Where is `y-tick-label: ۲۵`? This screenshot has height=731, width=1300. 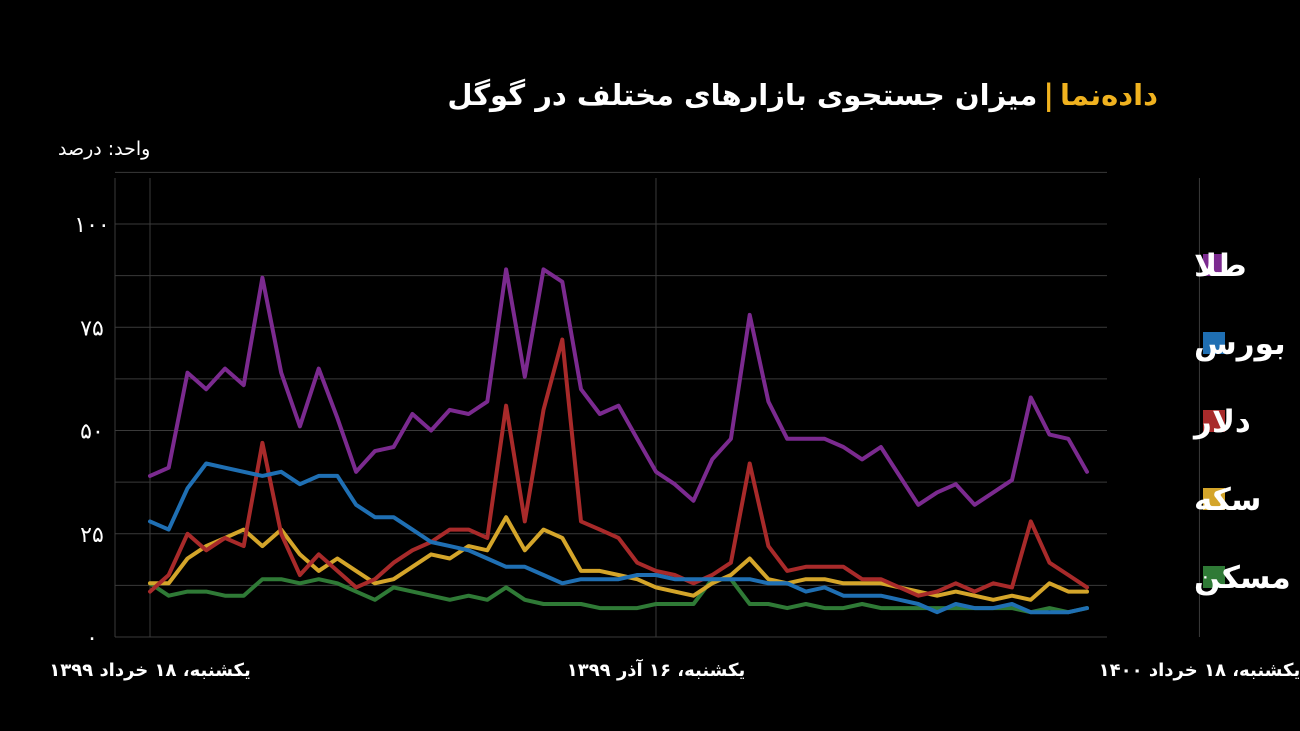
y-tick-label: ۲۵ is located at coordinates (92, 535).